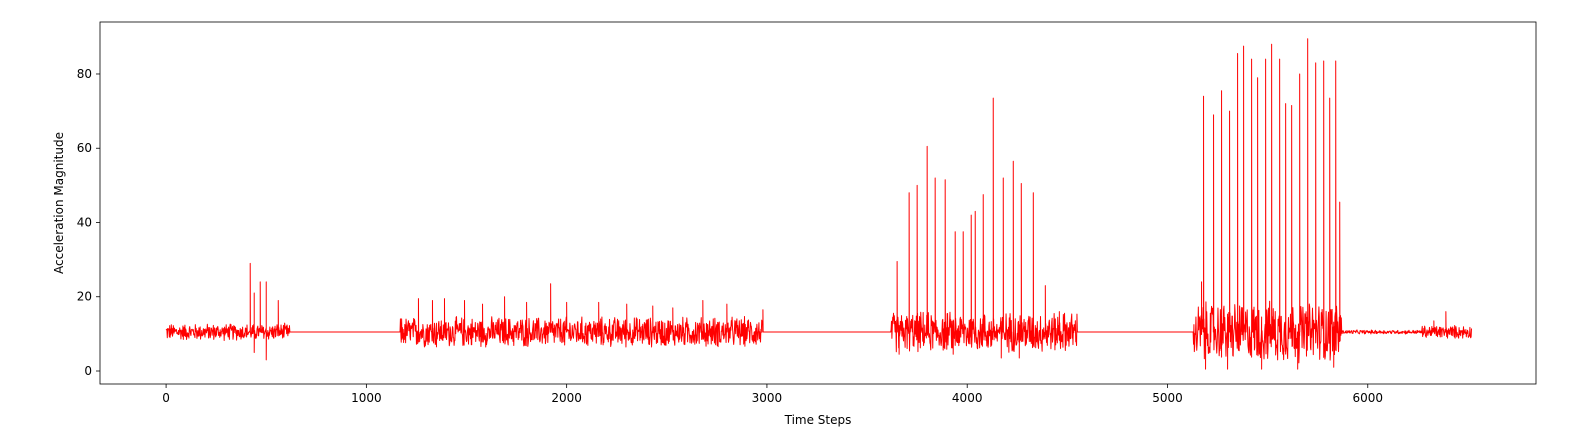 Image resolution: width=1595 pixels, height=438 pixels. What do you see at coordinates (59, 203) in the screenshot?
I see `y-axis-label: Acceleration Magnitude` at bounding box center [59, 203].